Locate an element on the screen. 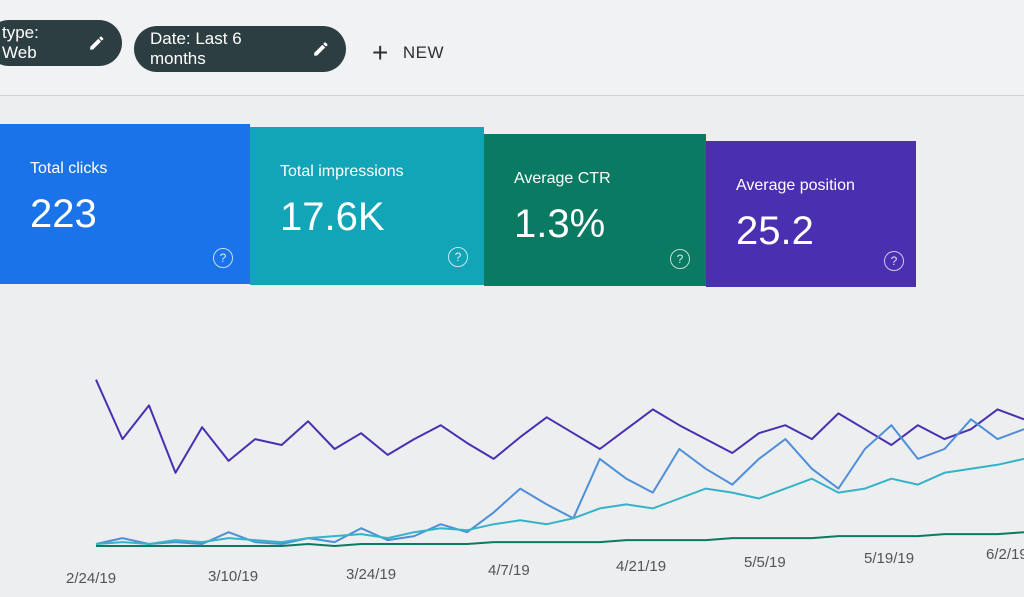 The height and width of the screenshot is (597, 1024). date-filter-chip: Date: Last 6 months is located at coordinates (240, 49).